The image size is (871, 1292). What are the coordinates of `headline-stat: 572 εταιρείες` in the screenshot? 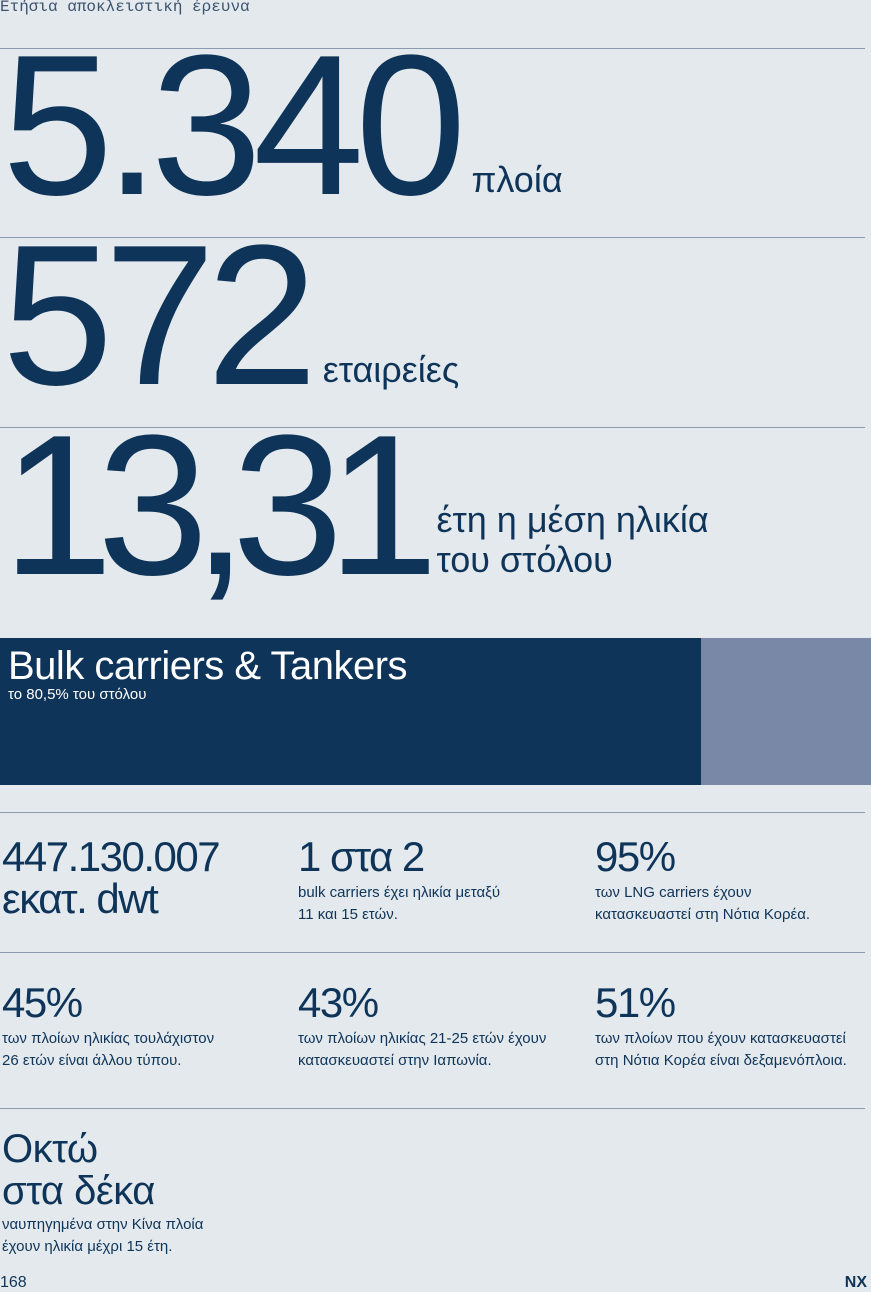 It's located at (230, 316).